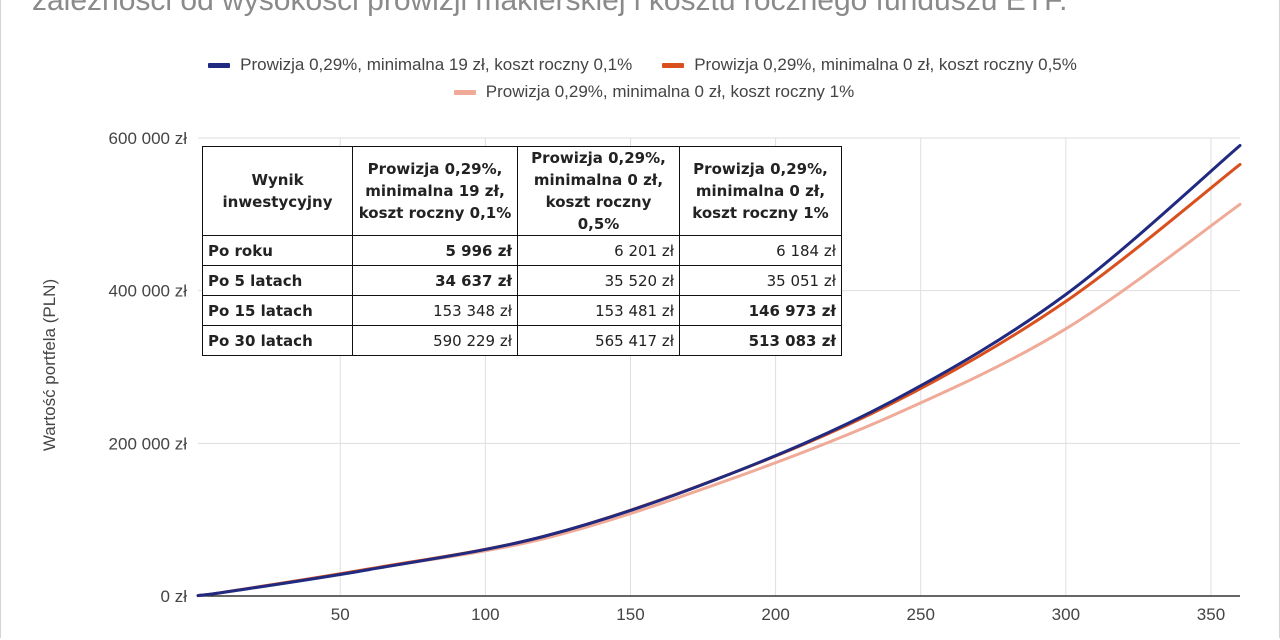  Describe the element at coordinates (148, 443) in the screenshot. I see `y-tick-label: 200 000 zł` at that location.